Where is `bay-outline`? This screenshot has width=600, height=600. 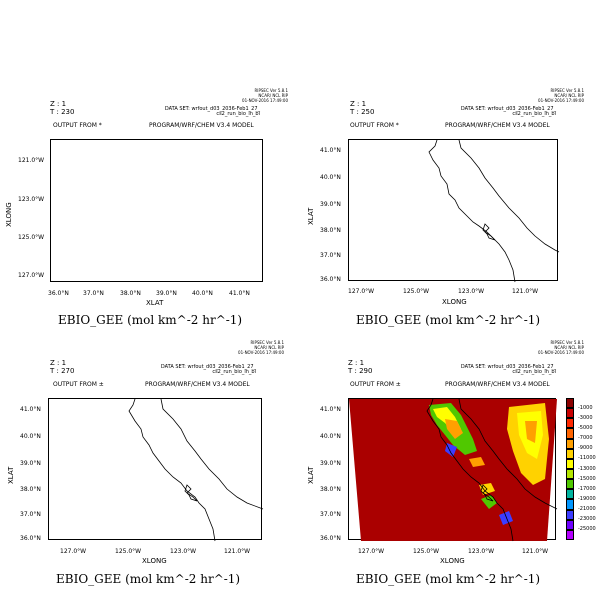 bay-outline is located at coordinates (487, 493).